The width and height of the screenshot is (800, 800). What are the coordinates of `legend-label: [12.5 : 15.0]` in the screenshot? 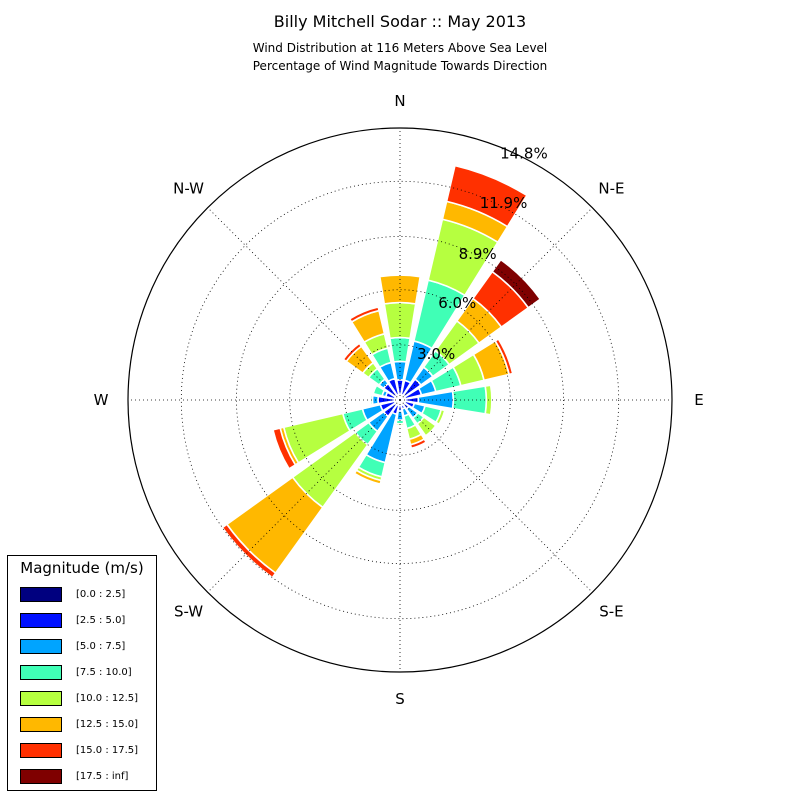 It's located at (107, 724).